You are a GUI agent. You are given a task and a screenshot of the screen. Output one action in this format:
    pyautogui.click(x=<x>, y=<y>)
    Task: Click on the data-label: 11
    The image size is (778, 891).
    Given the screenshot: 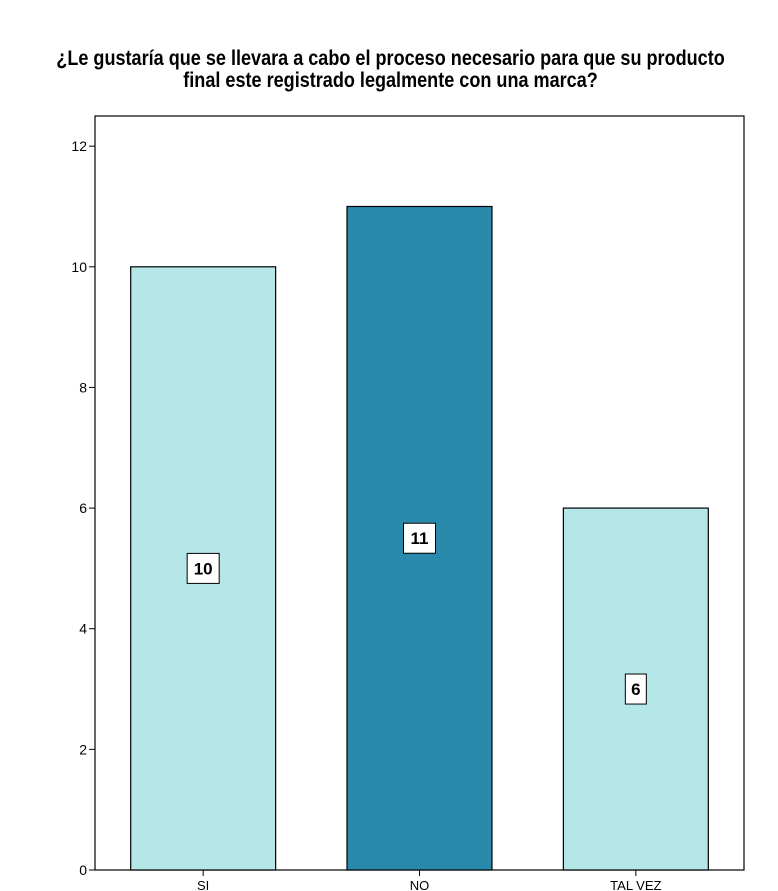 What is the action you would take?
    pyautogui.click(x=420, y=538)
    